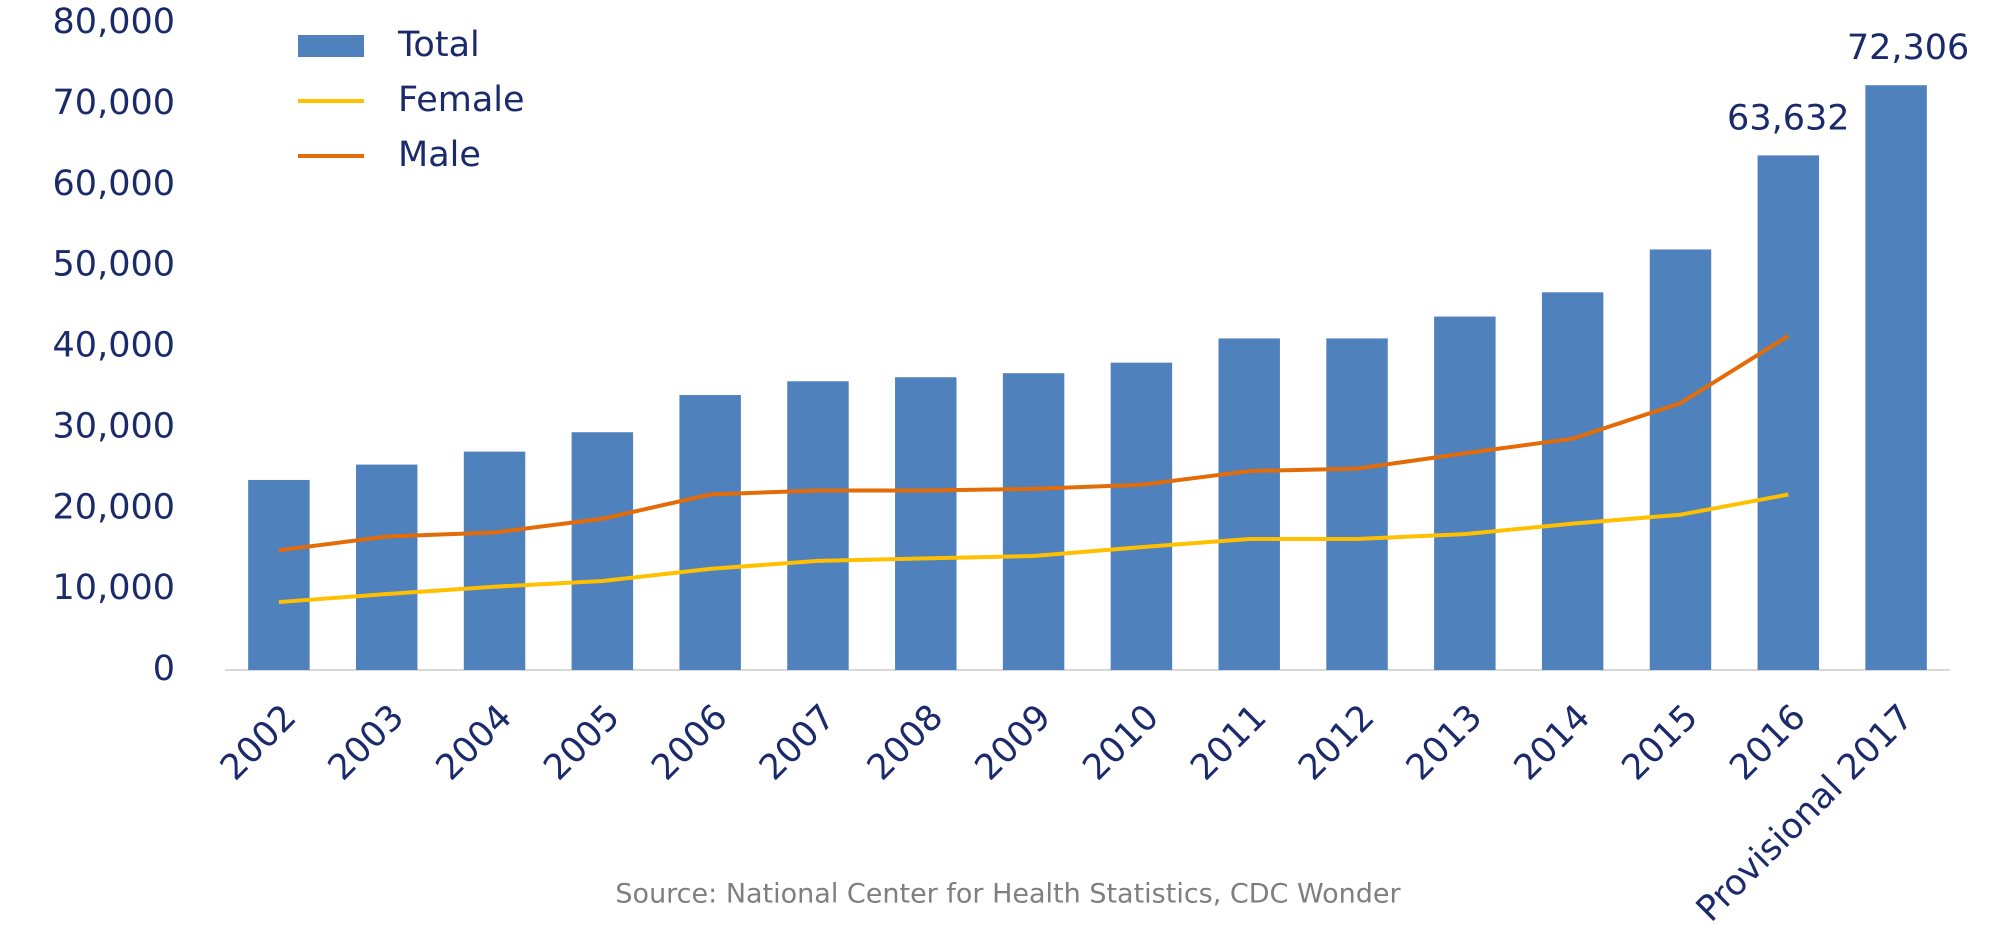 Image resolution: width=2013 pixels, height=925 pixels. I want to click on y-tick-label: 80,000, so click(114, 22).